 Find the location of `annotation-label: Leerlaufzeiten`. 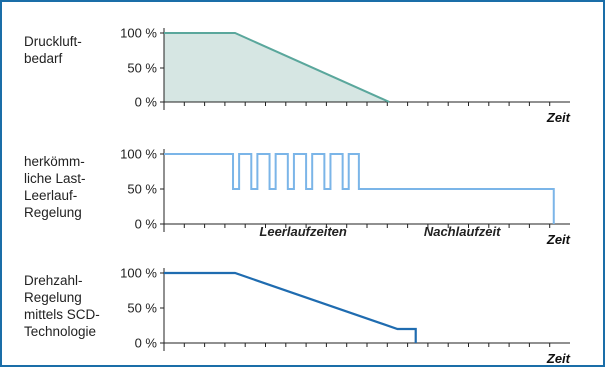

annotation-label: Leerlaufzeiten is located at coordinates (302, 231).